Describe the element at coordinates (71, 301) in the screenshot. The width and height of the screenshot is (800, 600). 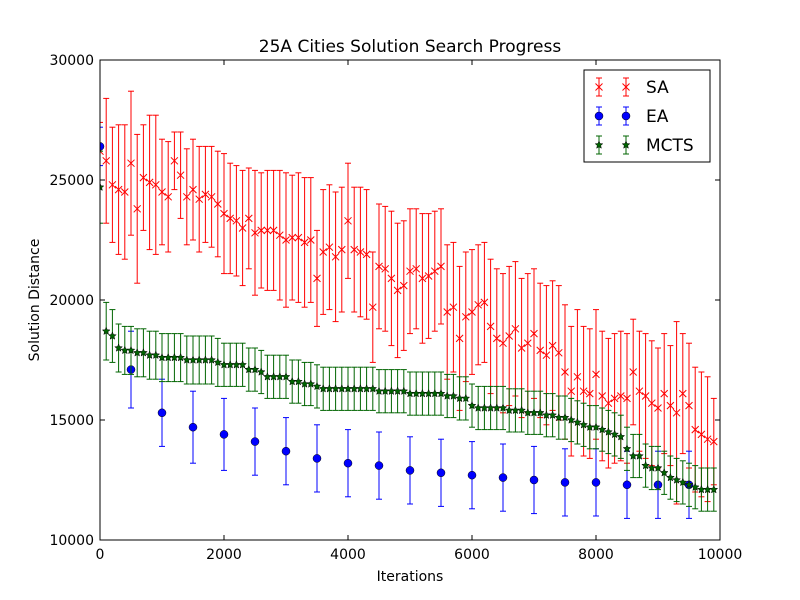
I see `y-tick-label: 20000` at that location.